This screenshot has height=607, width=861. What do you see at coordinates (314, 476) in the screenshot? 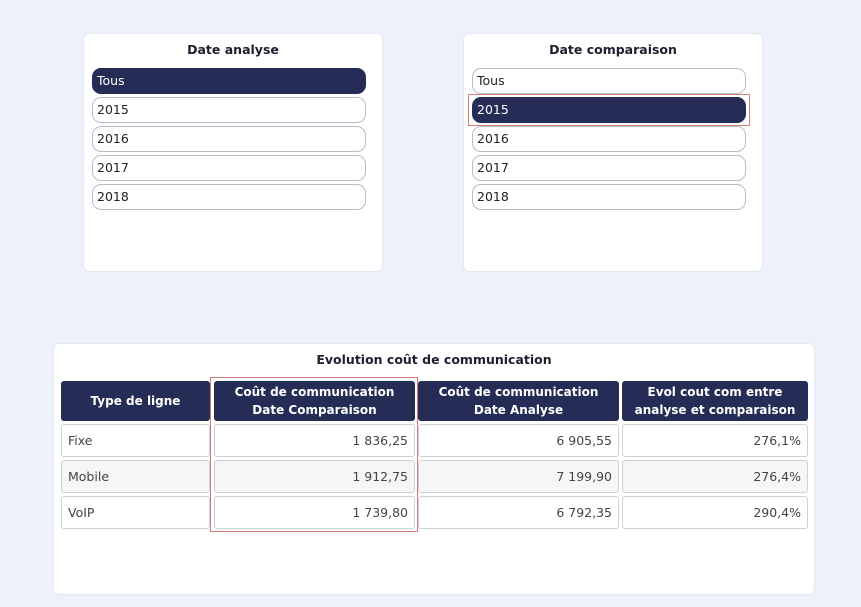
I see `table-cell-cout-comparaison: 1 912,75` at bounding box center [314, 476].